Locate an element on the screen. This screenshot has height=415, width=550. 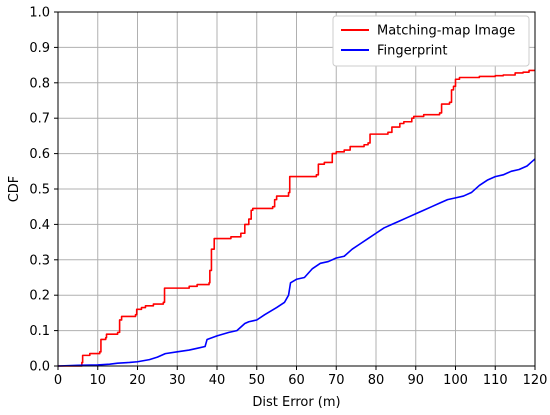
x-tick-label: 40 is located at coordinates (217, 380).